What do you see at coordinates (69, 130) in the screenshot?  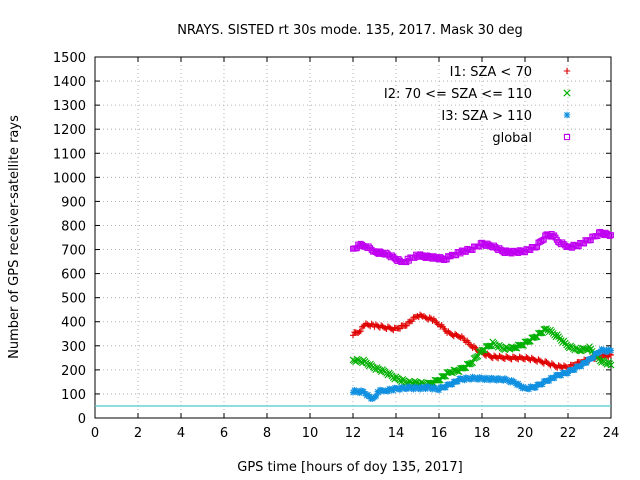 I see `y-tick-label: 1200` at bounding box center [69, 130].